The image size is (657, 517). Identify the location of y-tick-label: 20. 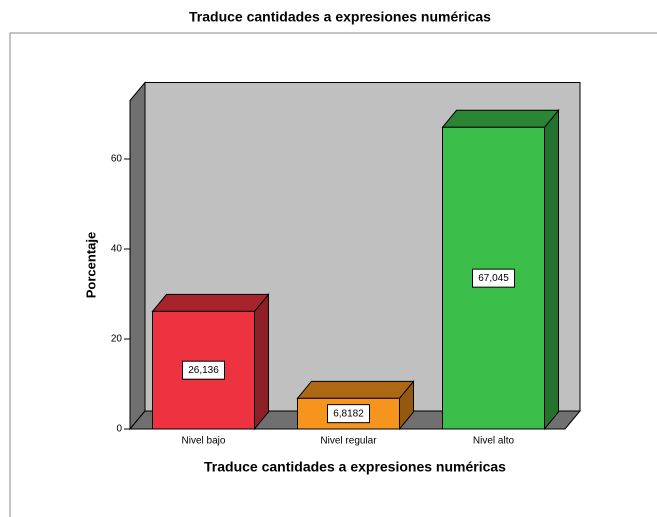
(117, 339).